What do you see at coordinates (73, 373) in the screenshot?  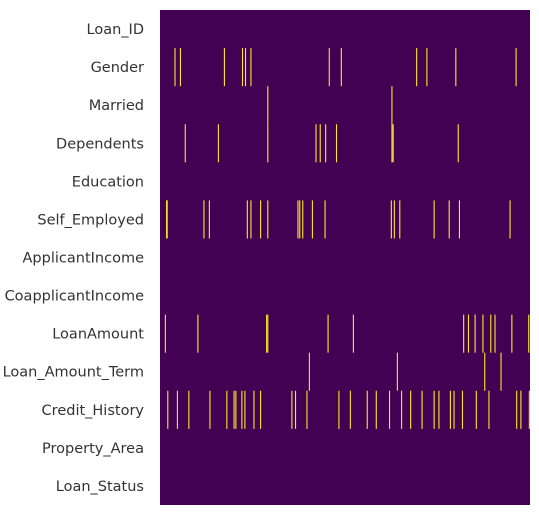 I see `y-tick-label: Loan_Amount_Term` at bounding box center [73, 373].